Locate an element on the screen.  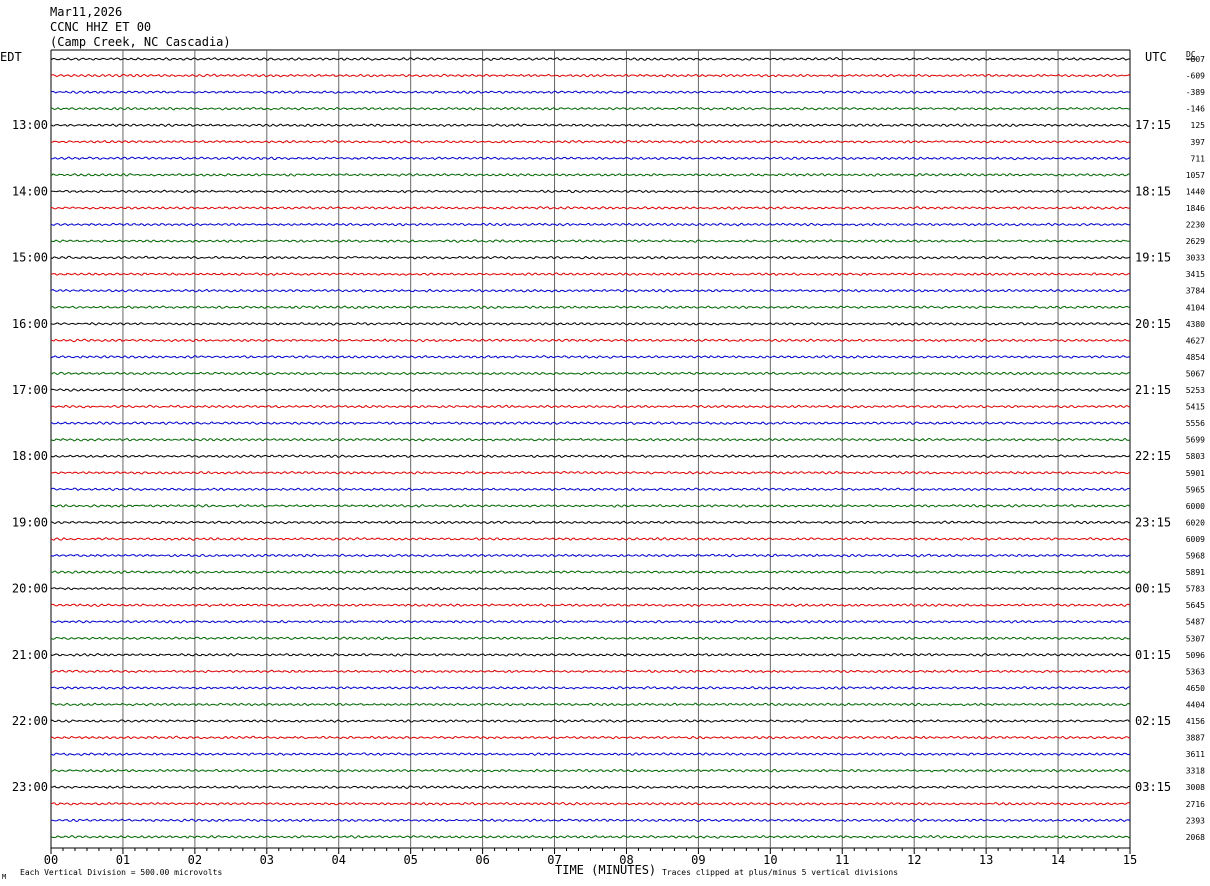
dc-offset-value: 3318 is located at coordinates (1195, 771).